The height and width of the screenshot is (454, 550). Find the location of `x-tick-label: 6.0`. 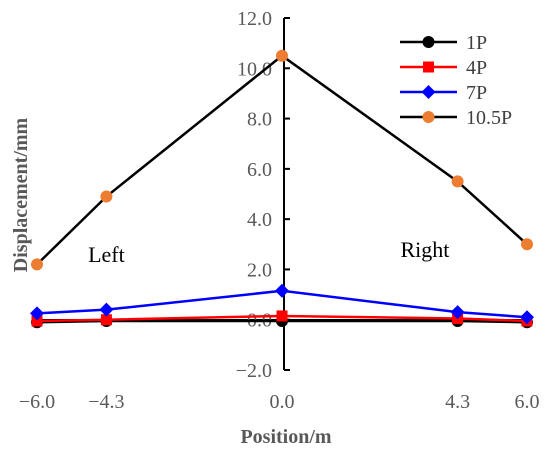

x-tick-label: 6.0 is located at coordinates (527, 402).